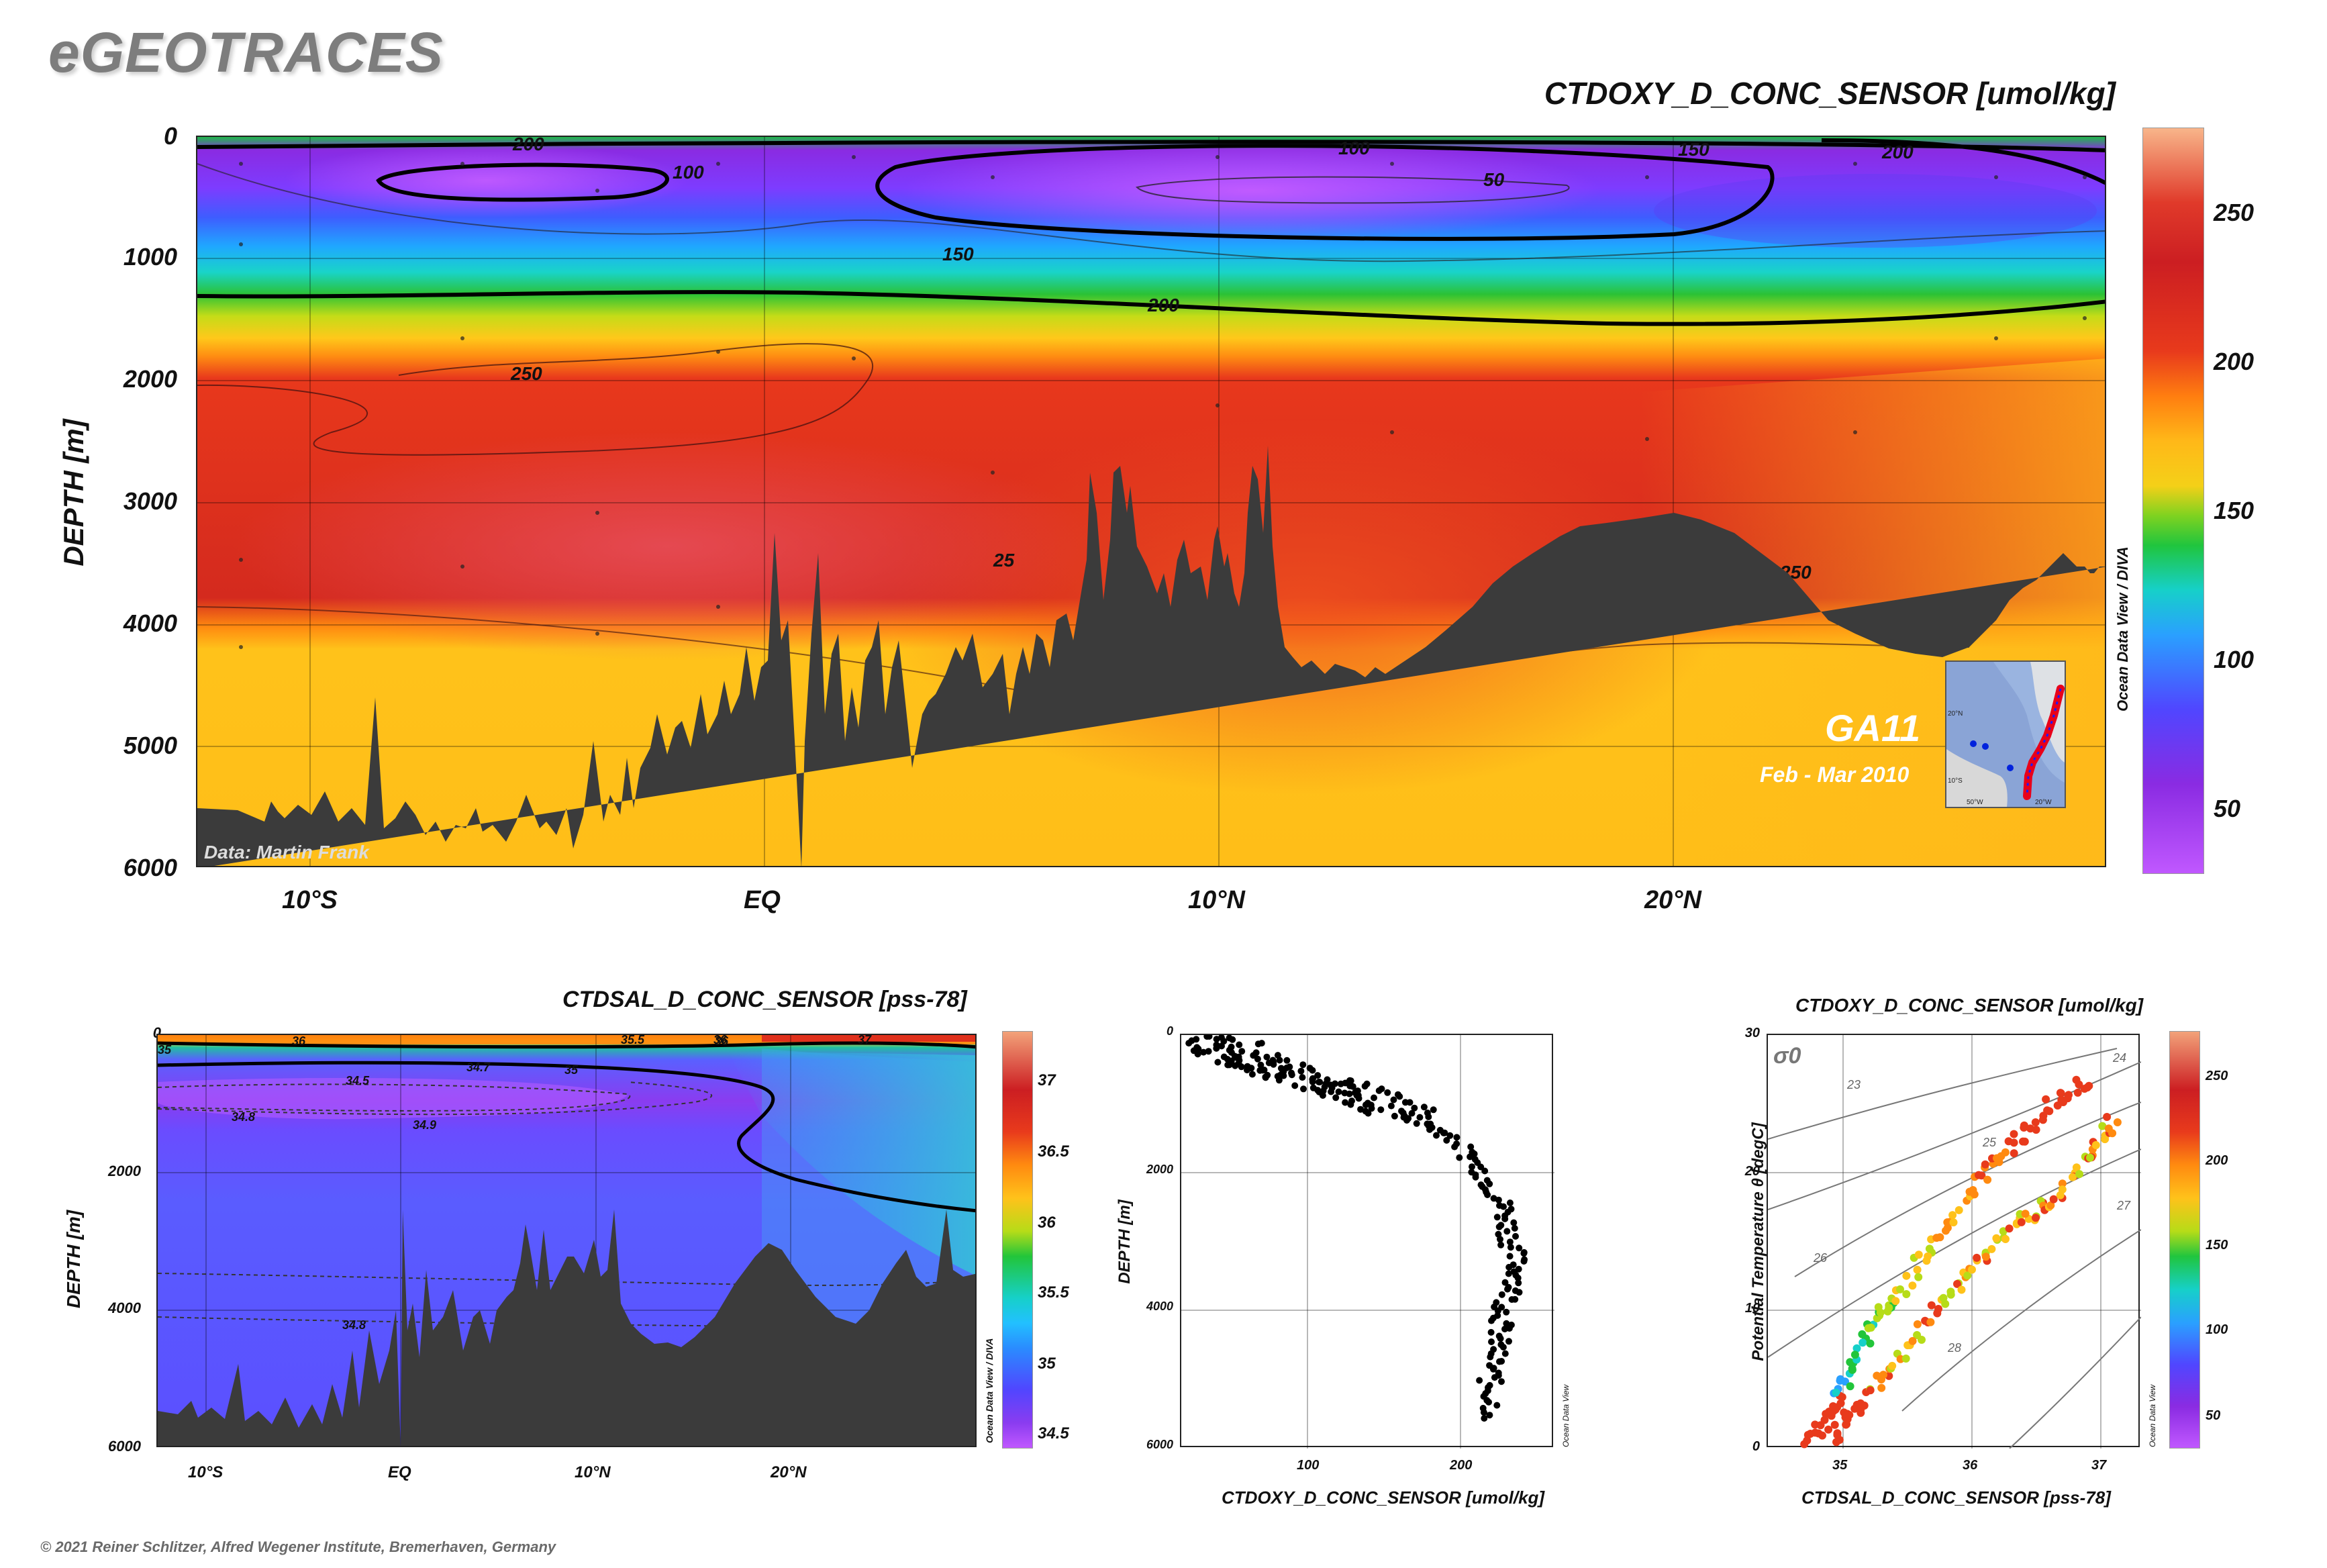  I want to click on colorbar-tick: 250, so click(2234, 213).